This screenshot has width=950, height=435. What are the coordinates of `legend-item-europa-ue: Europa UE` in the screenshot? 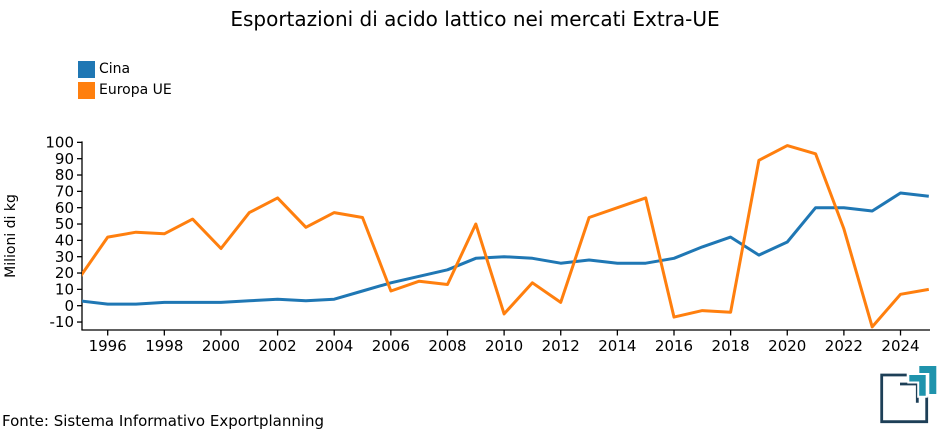 It's located at (125, 90).